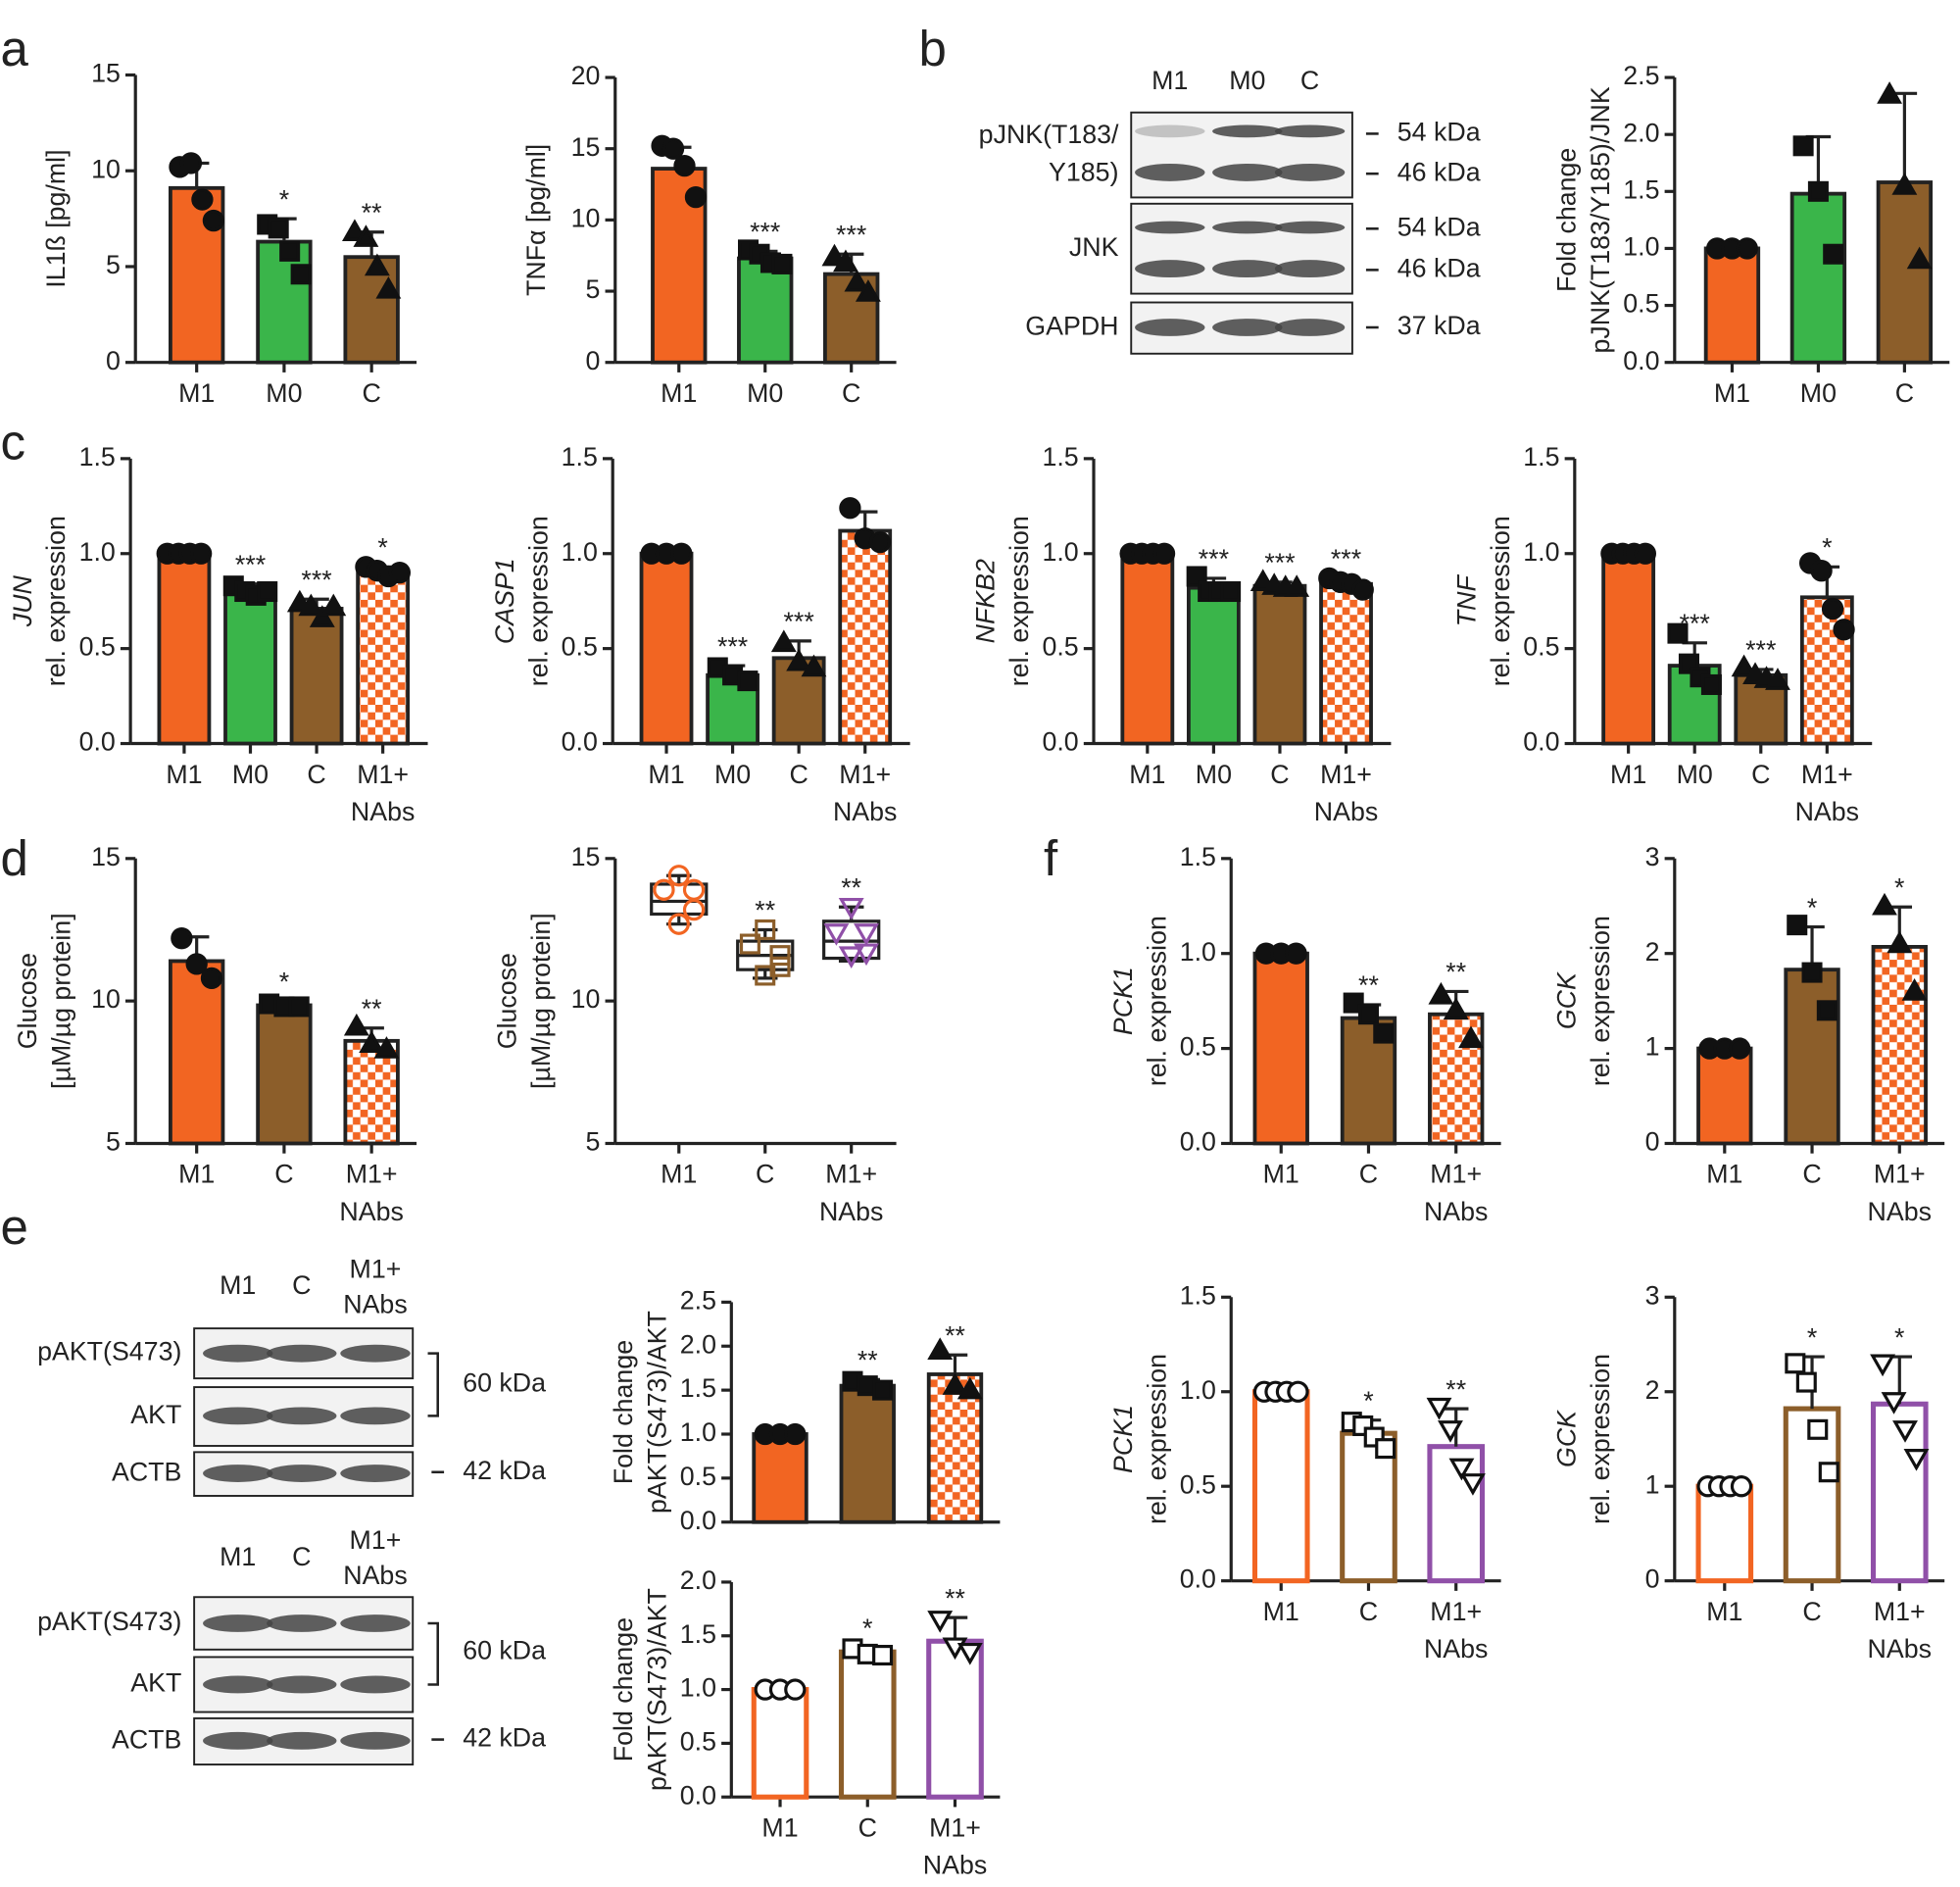  Describe the element at coordinates (14, 1227) in the screenshot. I see `panel-label: e` at that location.